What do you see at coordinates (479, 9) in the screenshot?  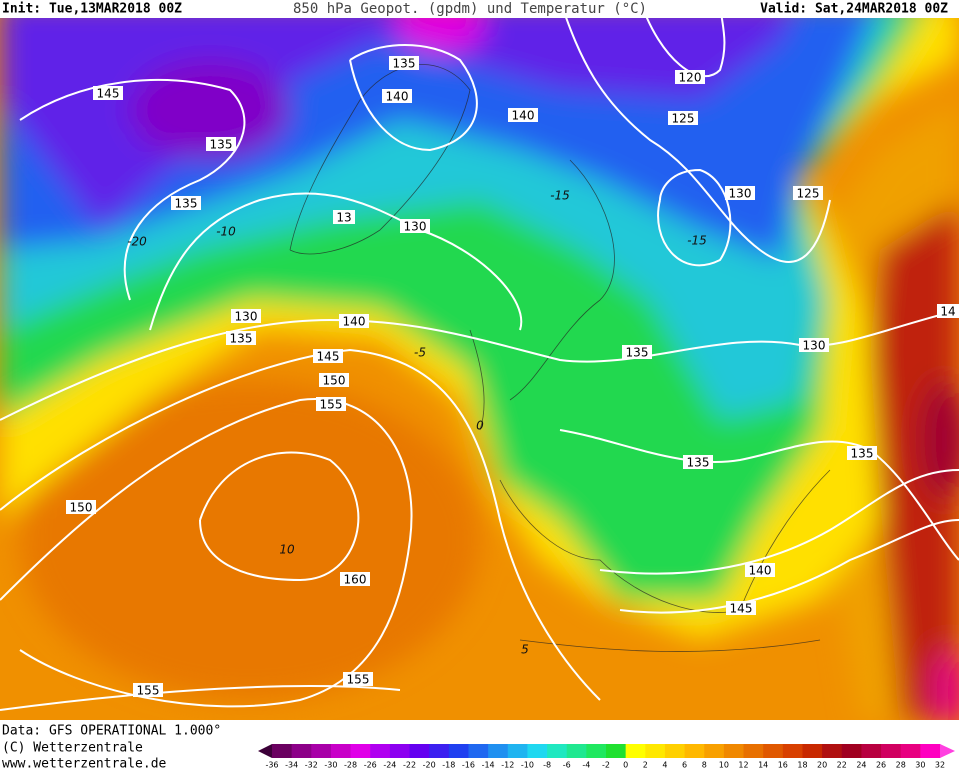 I see `header-bar` at bounding box center [479, 9].